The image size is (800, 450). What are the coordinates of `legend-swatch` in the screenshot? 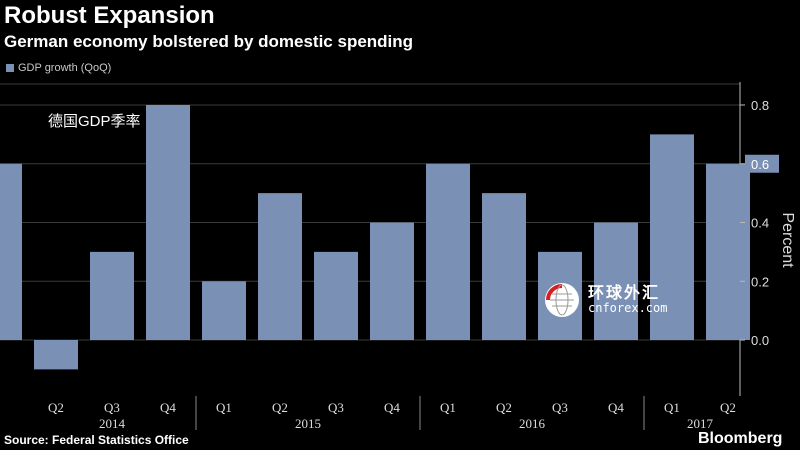 It's located at (10, 68).